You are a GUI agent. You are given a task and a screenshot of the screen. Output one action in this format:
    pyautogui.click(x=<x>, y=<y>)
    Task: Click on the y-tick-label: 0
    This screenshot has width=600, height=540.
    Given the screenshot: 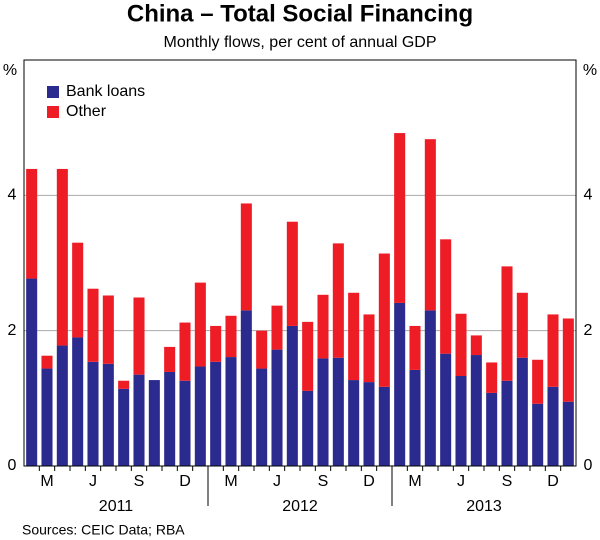 What is the action you would take?
    pyautogui.click(x=12, y=465)
    